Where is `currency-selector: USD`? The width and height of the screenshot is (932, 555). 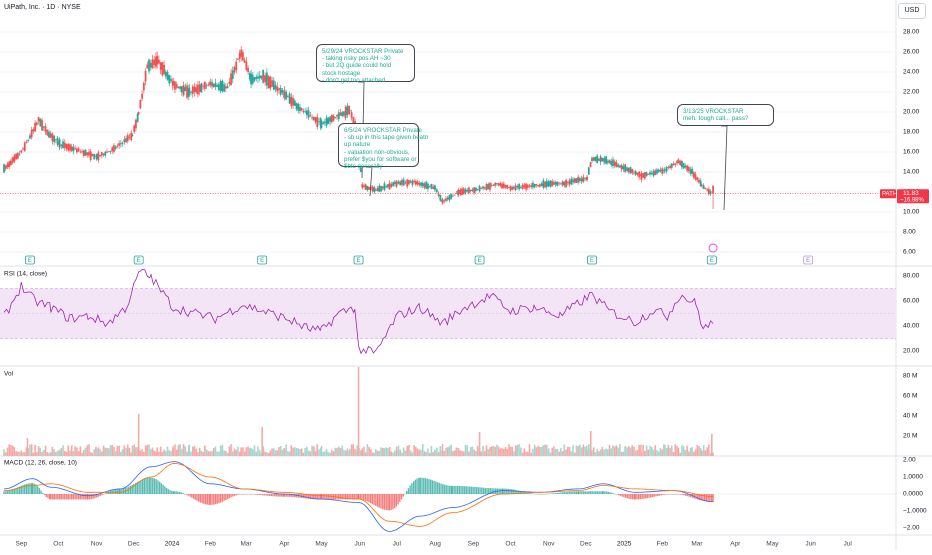 currency-selector: USD is located at coordinates (912, 11).